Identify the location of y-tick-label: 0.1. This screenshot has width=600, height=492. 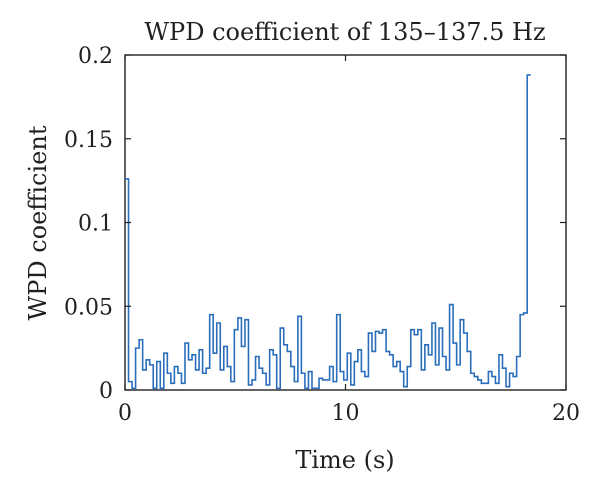
(95, 224).